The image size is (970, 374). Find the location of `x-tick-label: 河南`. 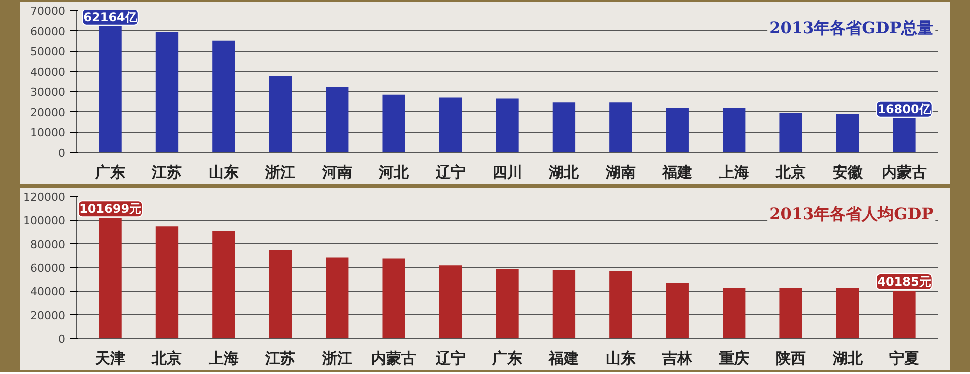

x-tick-label: 河南 is located at coordinates (336, 173).